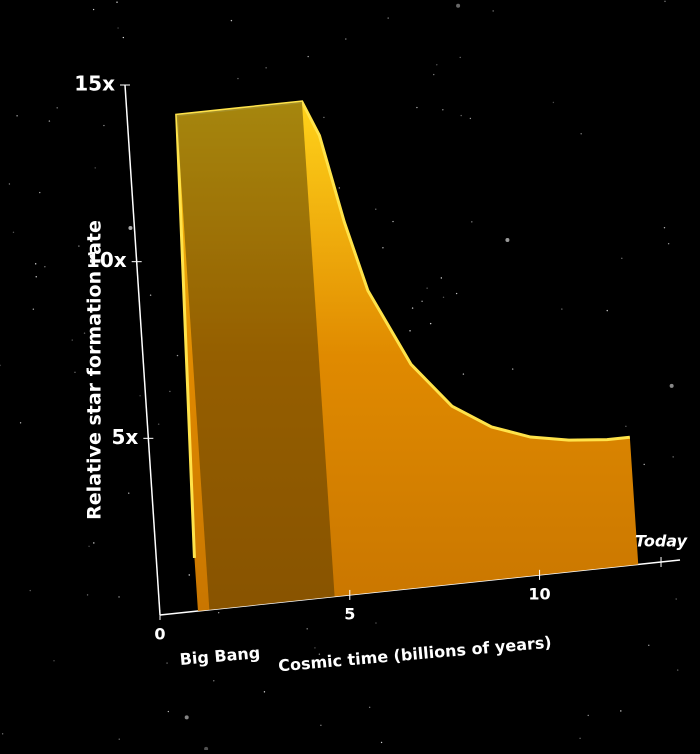 The width and height of the screenshot is (700, 754). I want to click on x-tick-label: 0, so click(159, 634).